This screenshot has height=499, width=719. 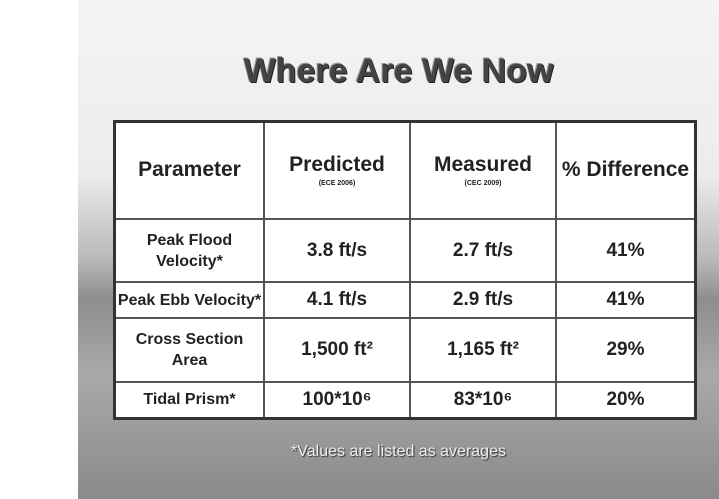 I want to click on value-cell: 1,165 ft², so click(x=483, y=350).